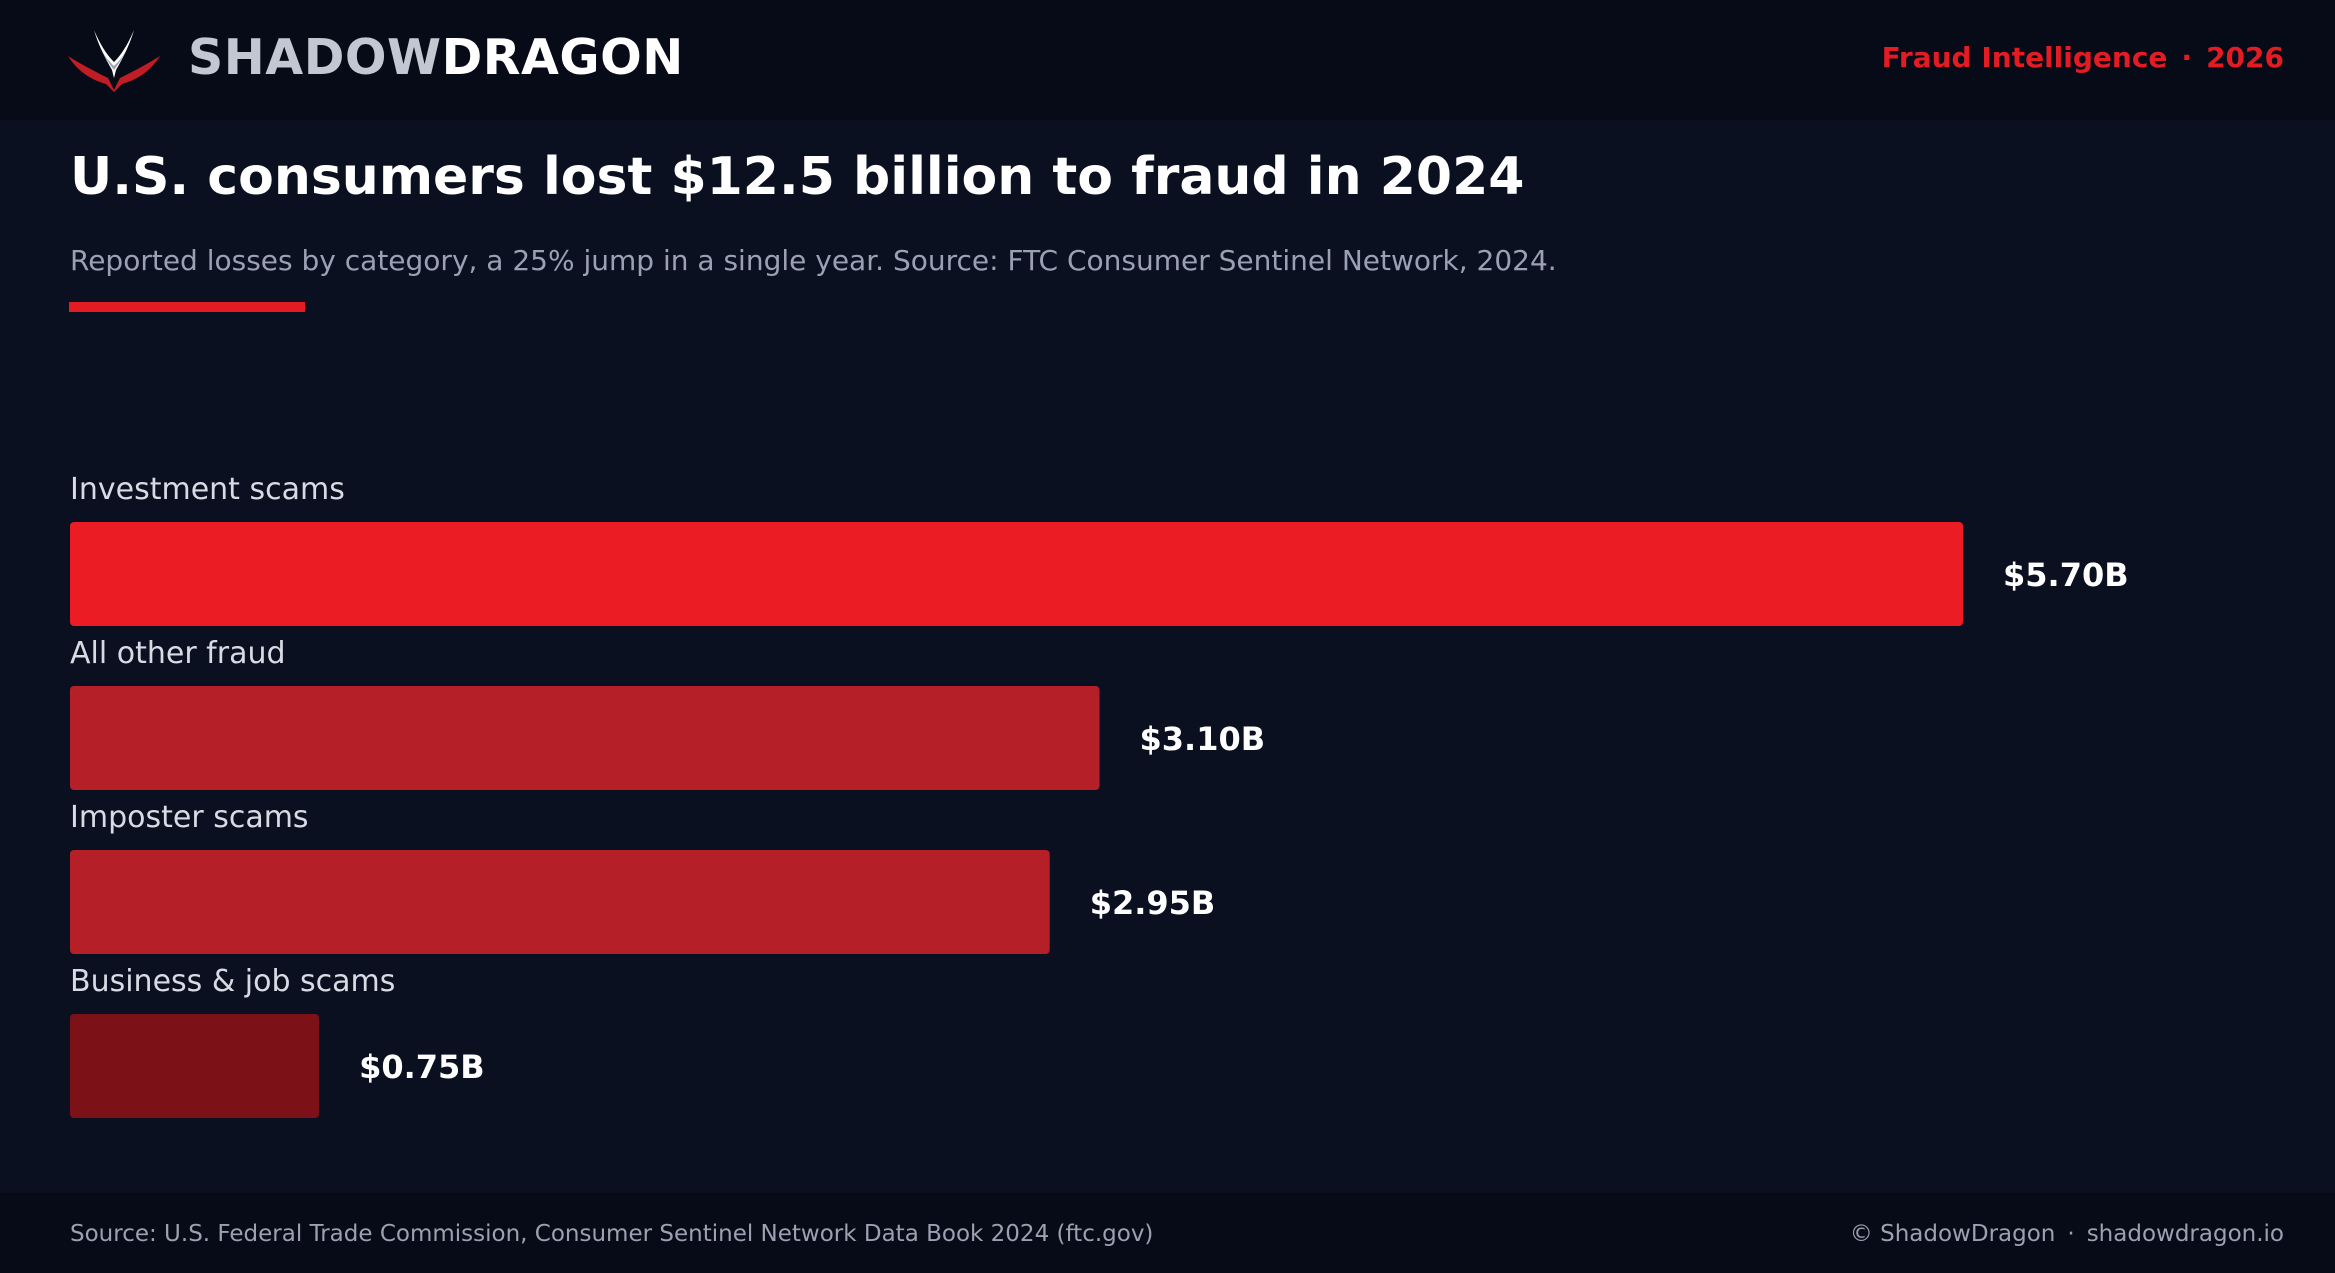  Describe the element at coordinates (187, 307) in the screenshot. I see `accent-divider` at that location.